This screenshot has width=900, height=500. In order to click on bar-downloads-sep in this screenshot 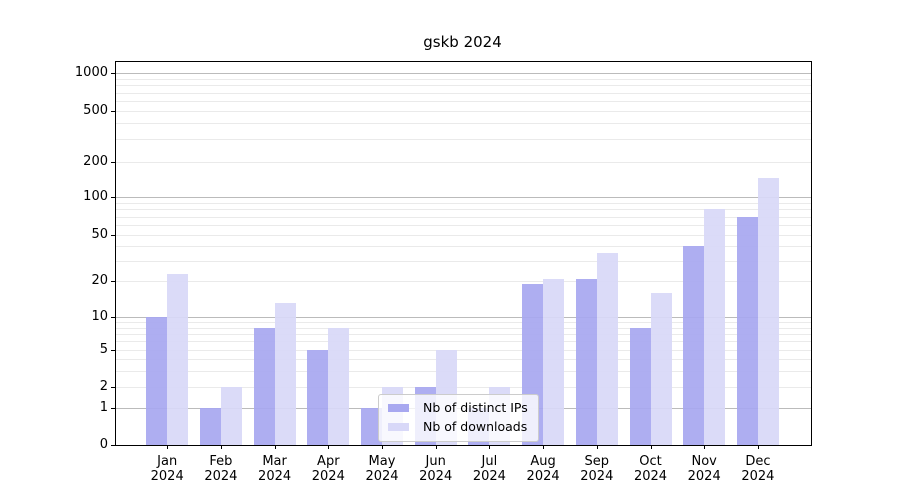, I will do `click(607, 348)`.